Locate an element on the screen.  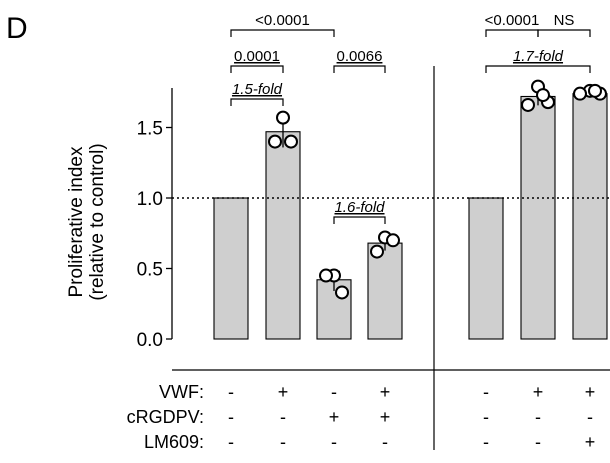
comparison-bracket: 1.5-fold is located at coordinates (257, 93).